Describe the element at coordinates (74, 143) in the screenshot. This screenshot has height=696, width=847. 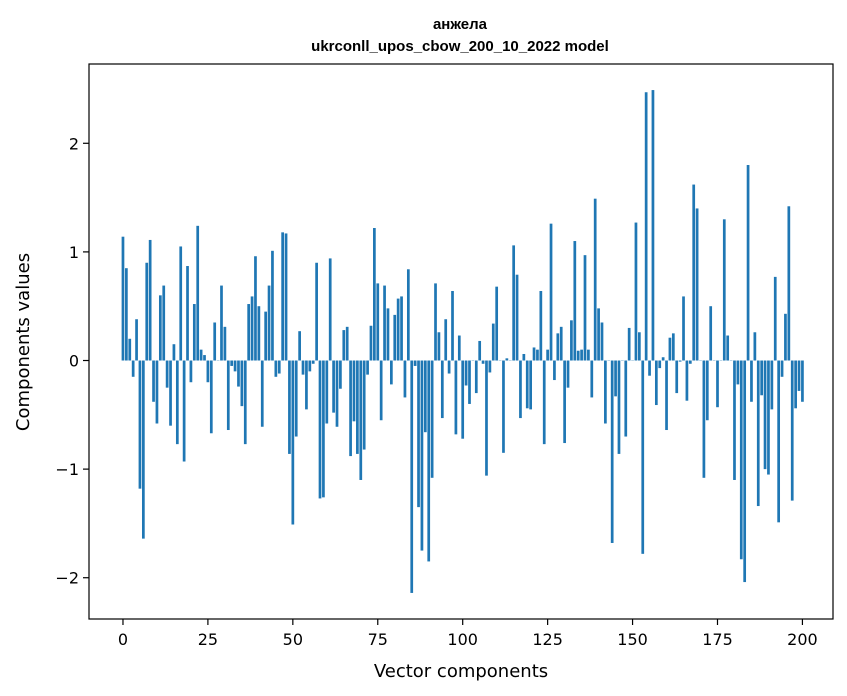
I see `y-tick-label: 2` at that location.